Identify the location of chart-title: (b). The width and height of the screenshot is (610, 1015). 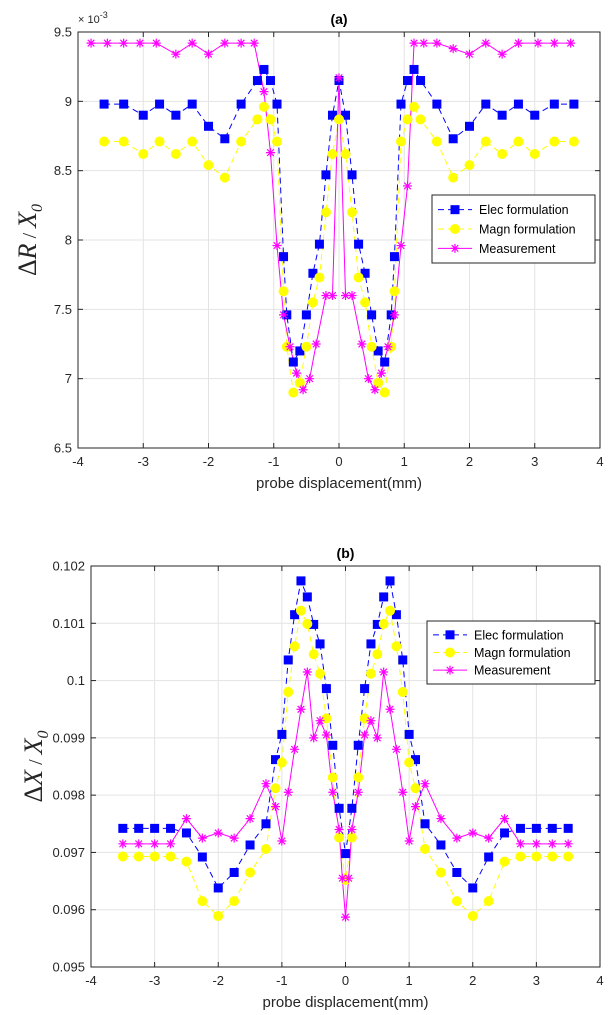
(346, 553).